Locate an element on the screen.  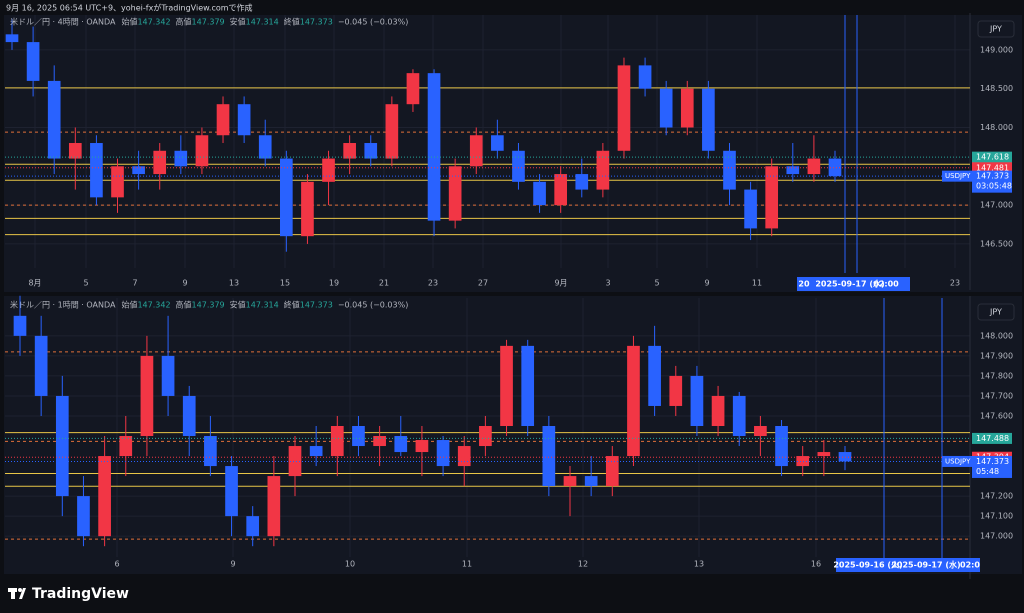
x-tick-label: 19 is located at coordinates (334, 283).